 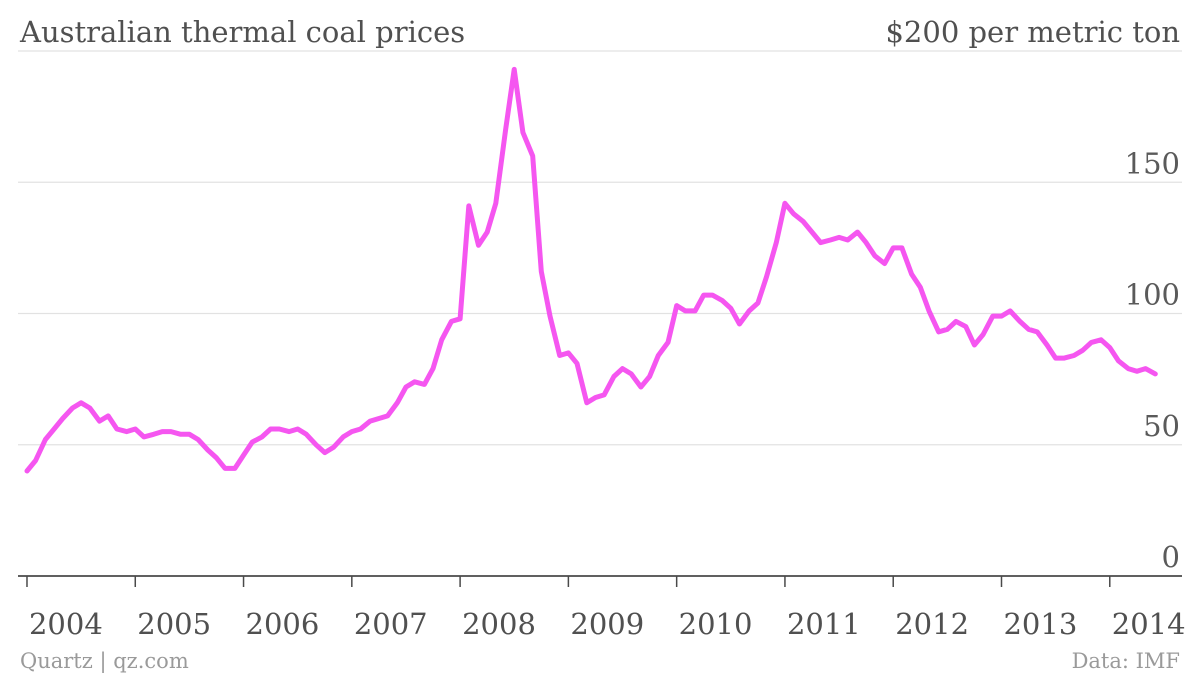 I want to click on y-tick-label: 100, so click(x=1152, y=295).